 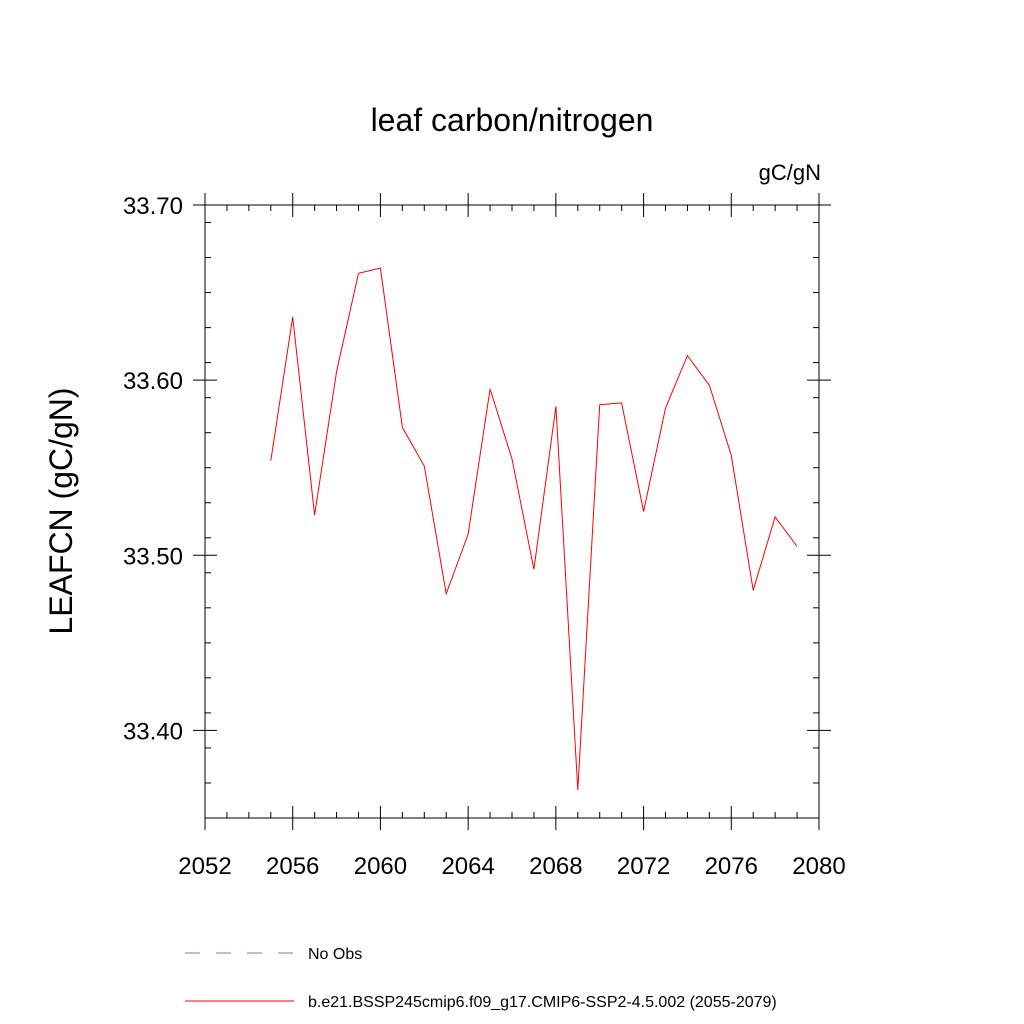 What do you see at coordinates (467, 866) in the screenshot?
I see `x-tick-label: 2064` at bounding box center [467, 866].